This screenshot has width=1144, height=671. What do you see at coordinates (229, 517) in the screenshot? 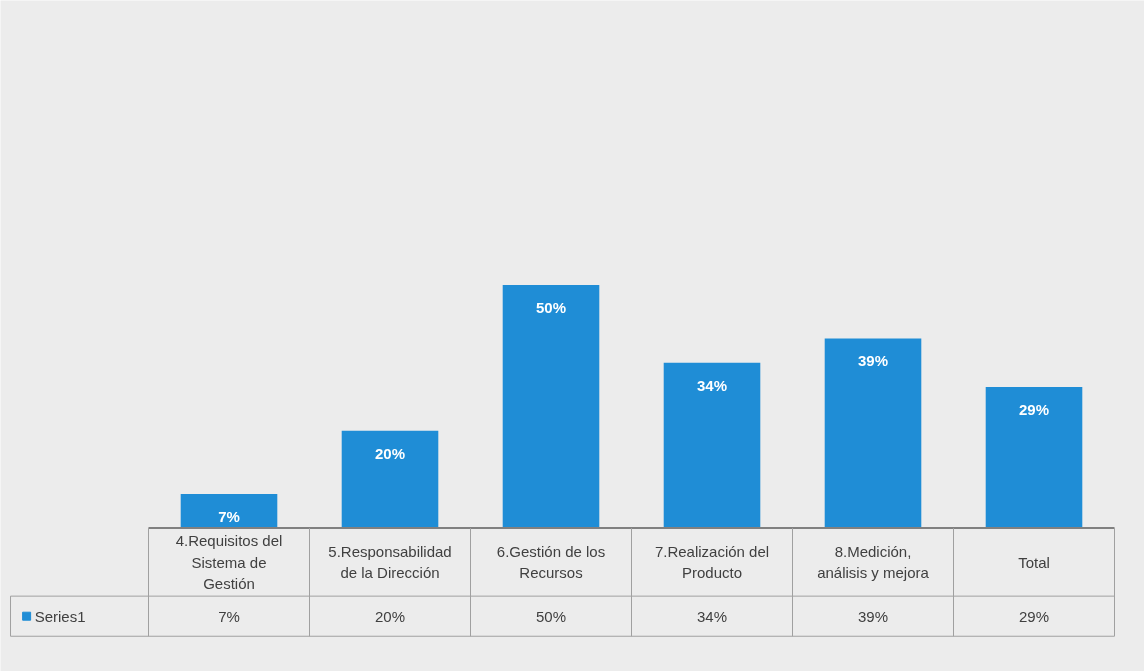
I see `text: 7%` at bounding box center [229, 517].